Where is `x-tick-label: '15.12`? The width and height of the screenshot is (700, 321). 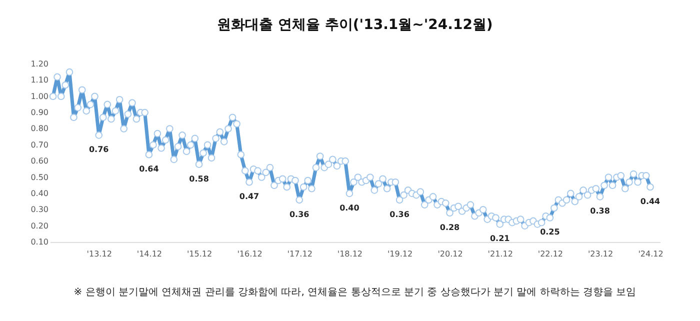 x-tick-label: '15.12 is located at coordinates (199, 254).